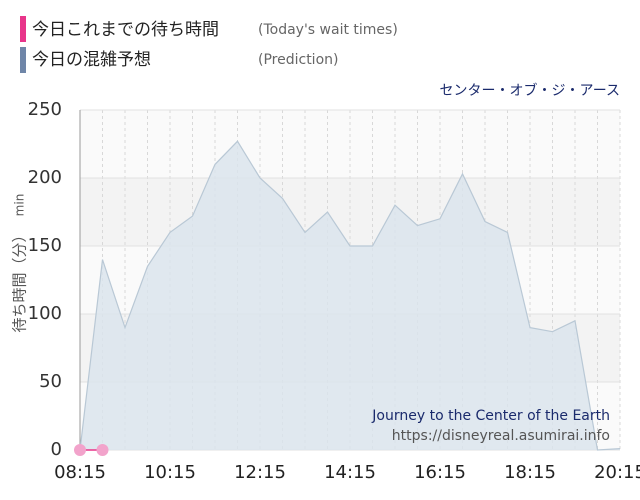  I want to click on legend-label: 今日の混雑予想, so click(91, 60).